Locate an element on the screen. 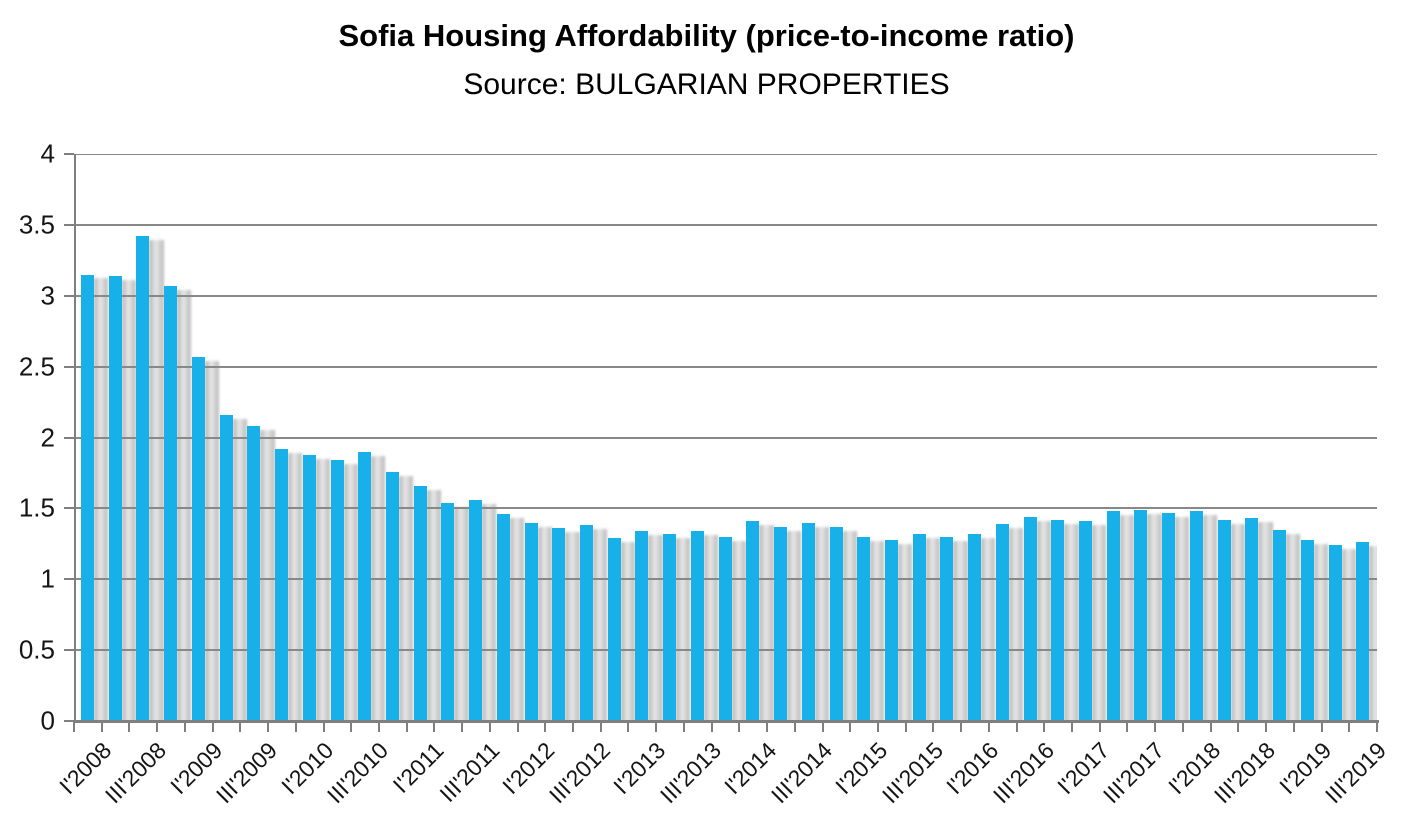 The width and height of the screenshot is (1413, 834). y-axis-label: 2.5 is located at coordinates (36, 366).